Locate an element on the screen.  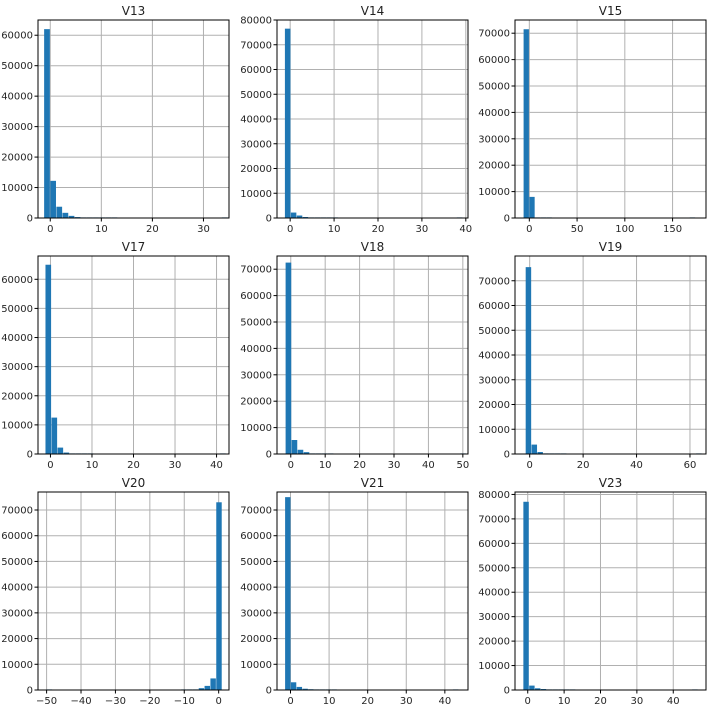
x-tick-label: 150 is located at coordinates (672, 229).